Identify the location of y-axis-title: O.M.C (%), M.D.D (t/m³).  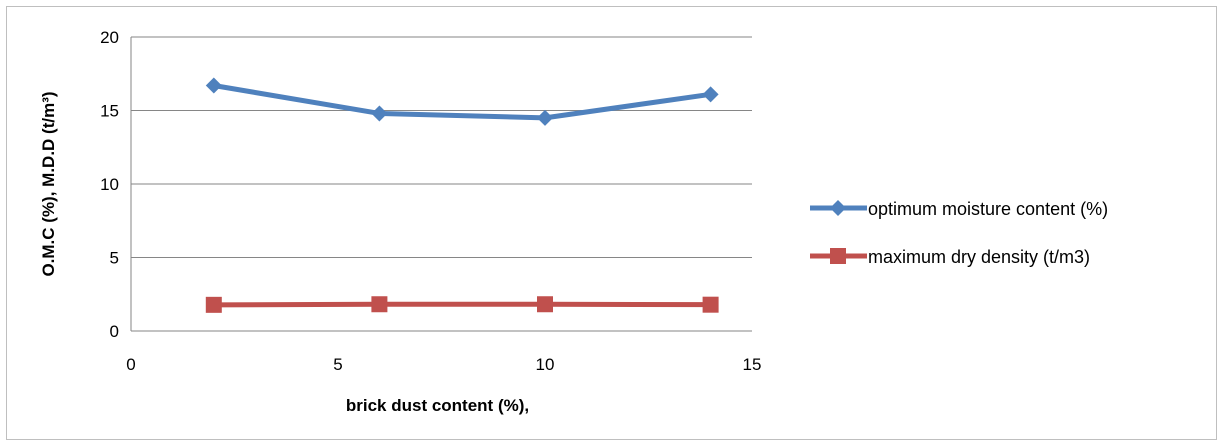
(48, 183).